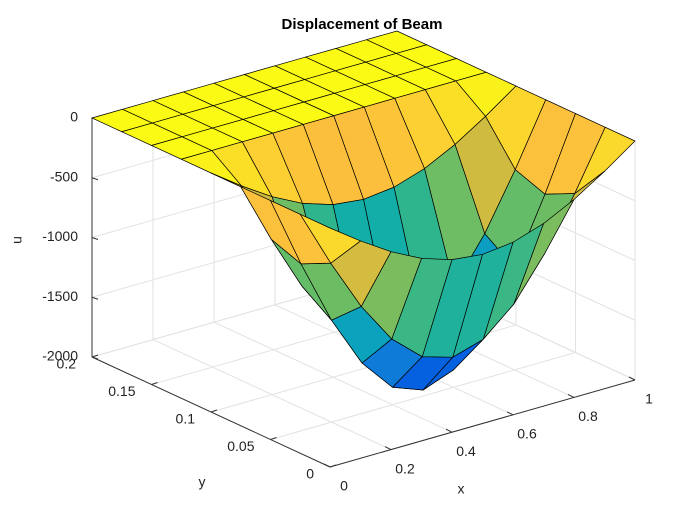 Image resolution: width=700 pixels, height=525 pixels. What do you see at coordinates (67, 364) in the screenshot?
I see `y-tick-label: 0.2` at bounding box center [67, 364].